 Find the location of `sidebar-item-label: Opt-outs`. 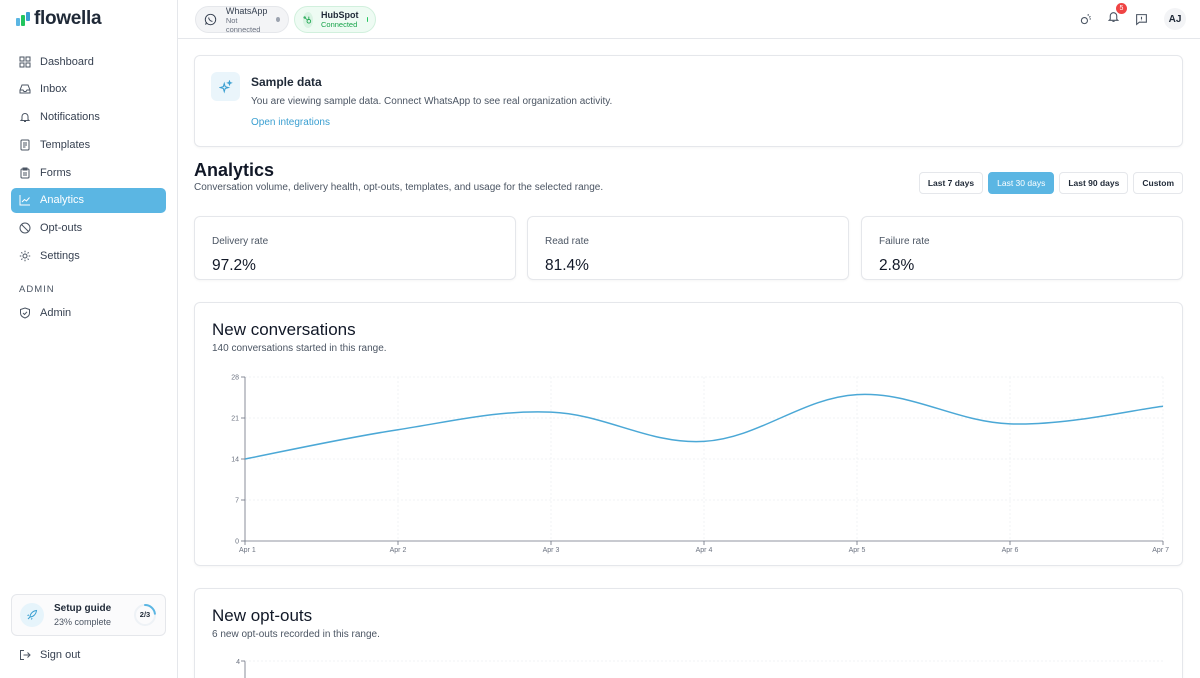

sidebar-item-label: Opt-outs is located at coordinates (61, 228).